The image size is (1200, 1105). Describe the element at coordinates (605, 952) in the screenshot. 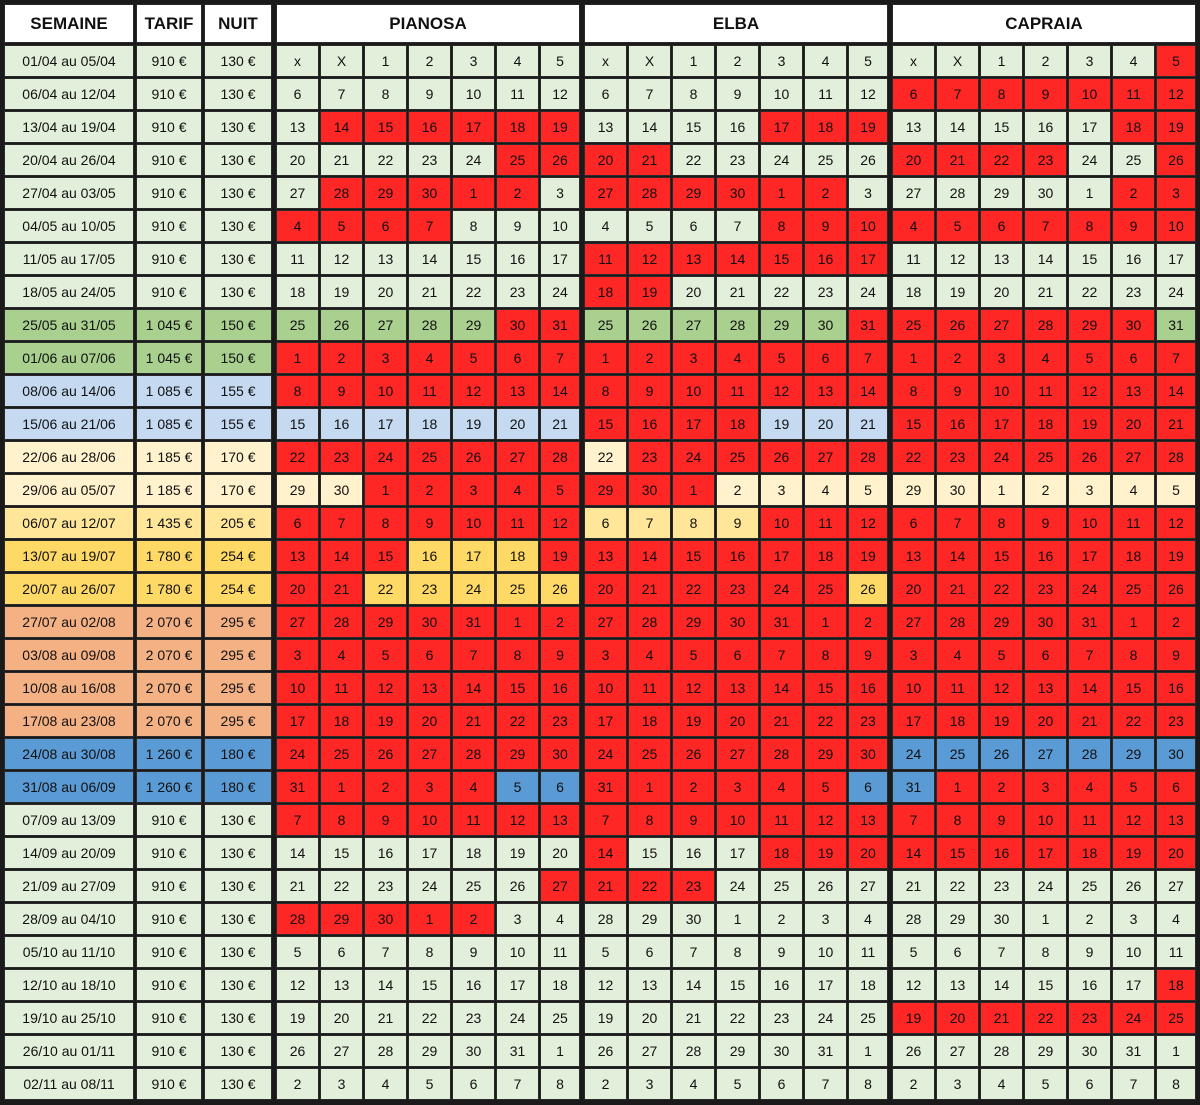

I see `elba-day-cell: 5` at that location.